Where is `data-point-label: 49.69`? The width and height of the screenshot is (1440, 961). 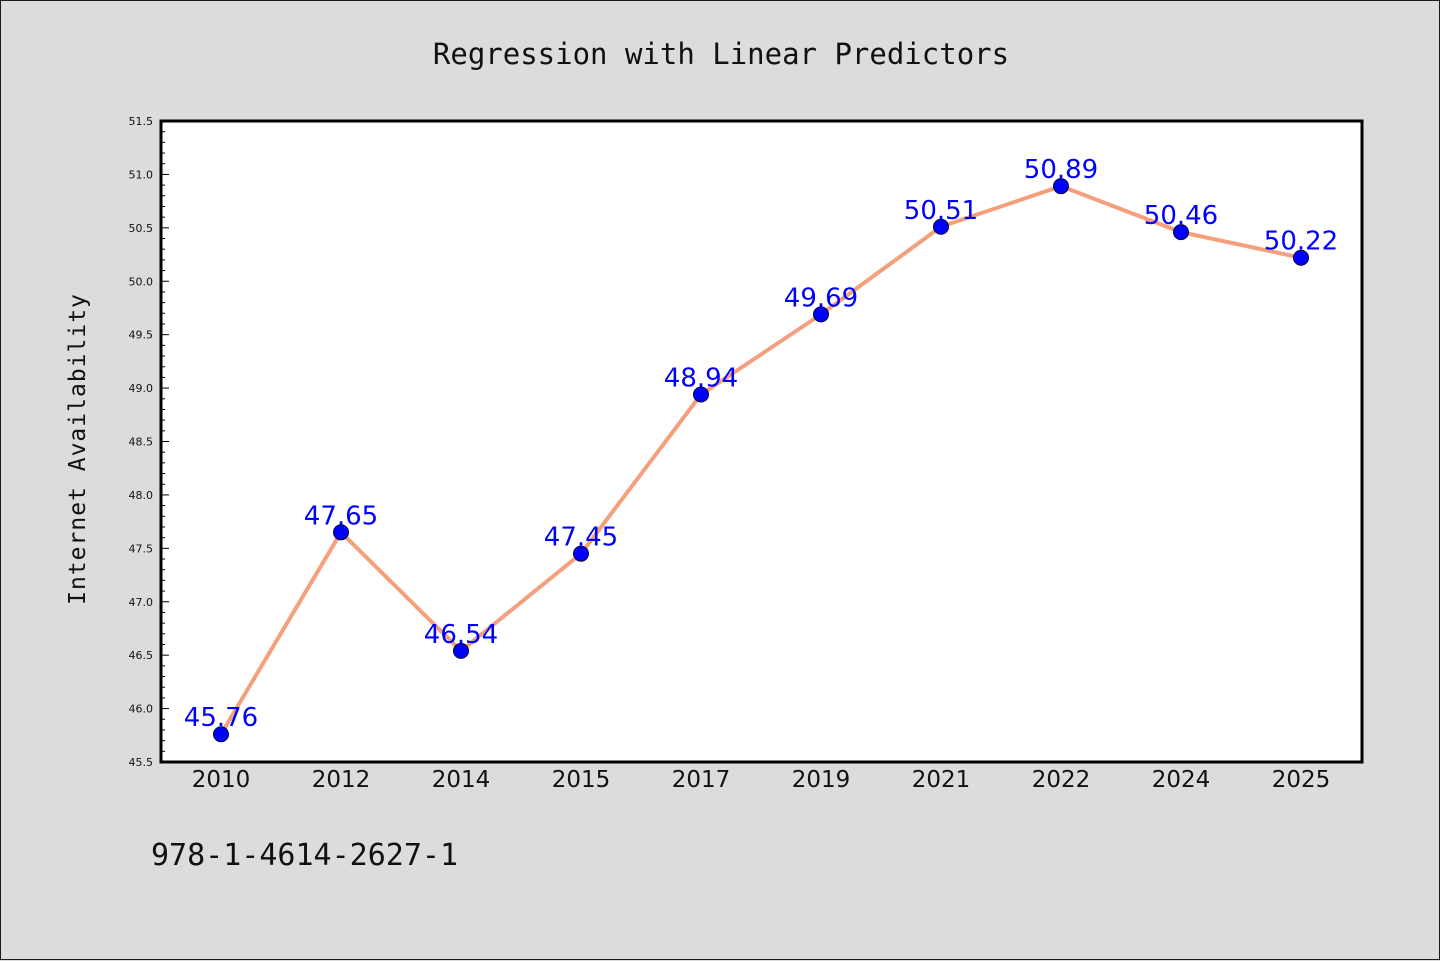
data-point-label: 49.69 is located at coordinates (821, 298).